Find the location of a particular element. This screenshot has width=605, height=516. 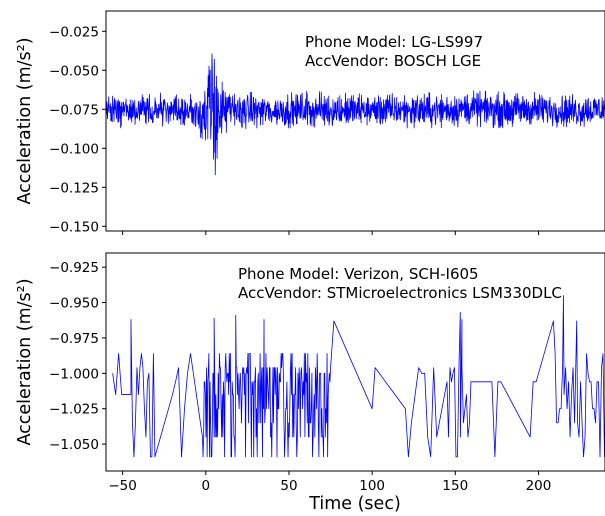

y-tick-label: −0.950 is located at coordinates (74, 304).